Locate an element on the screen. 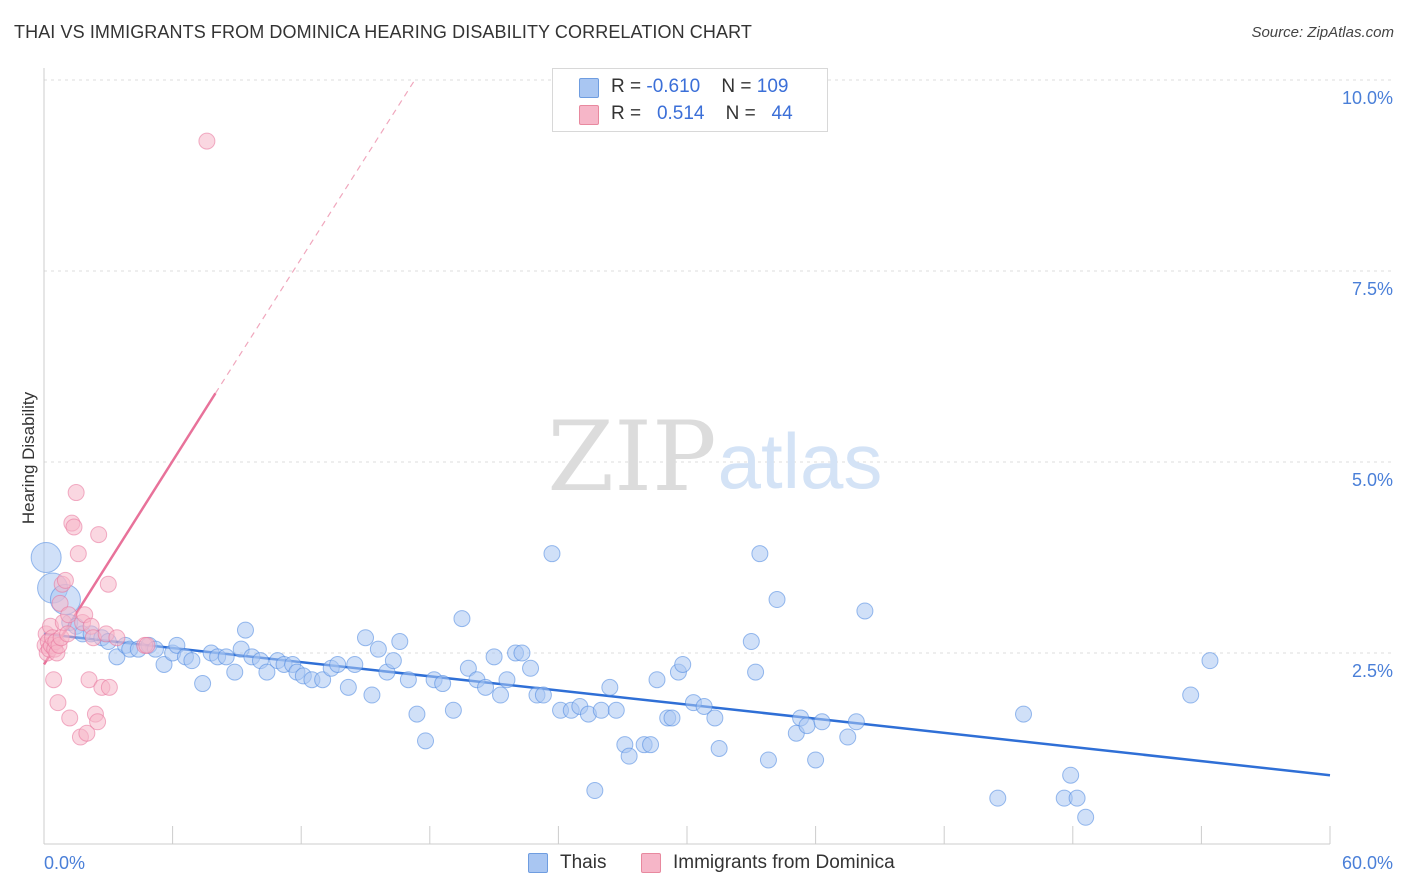 The height and width of the screenshot is (892, 1406). watermark-zip: ZIP is located at coordinates (631, 457).